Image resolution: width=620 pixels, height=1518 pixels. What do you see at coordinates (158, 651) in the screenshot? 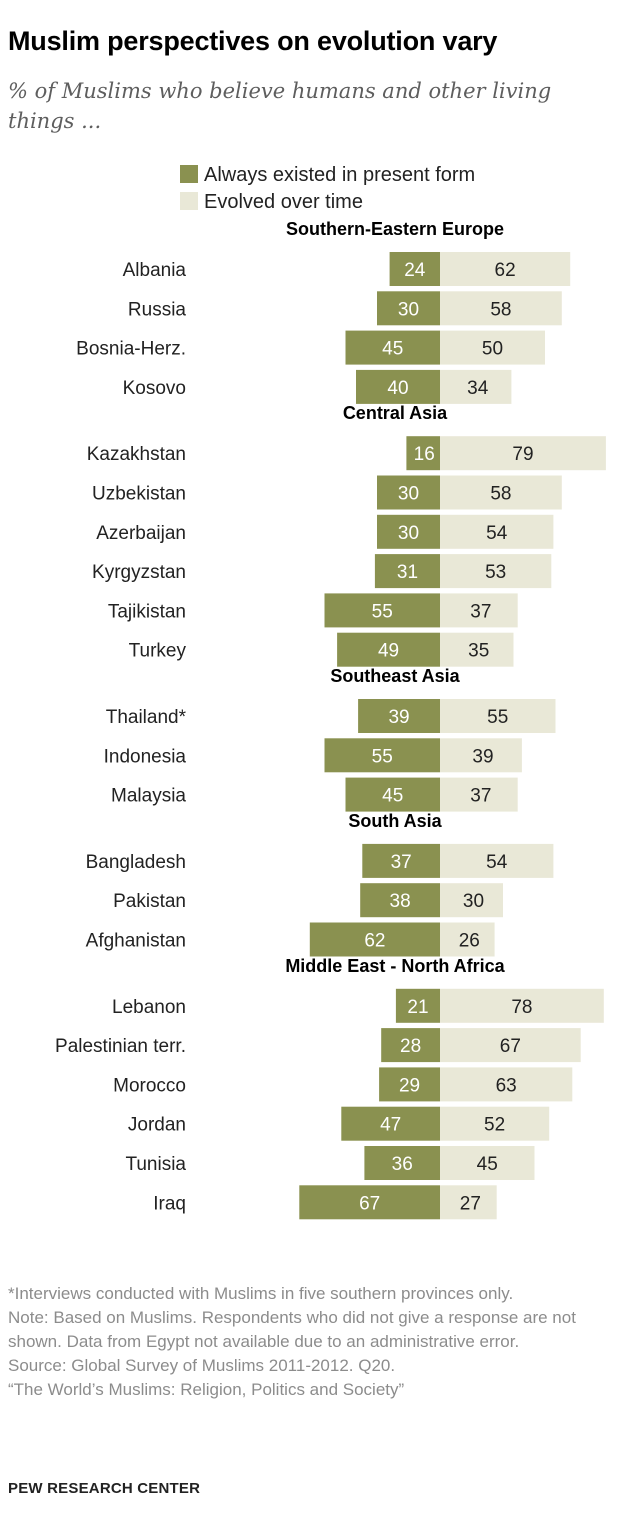
I see `country-label: Turkey` at bounding box center [158, 651].